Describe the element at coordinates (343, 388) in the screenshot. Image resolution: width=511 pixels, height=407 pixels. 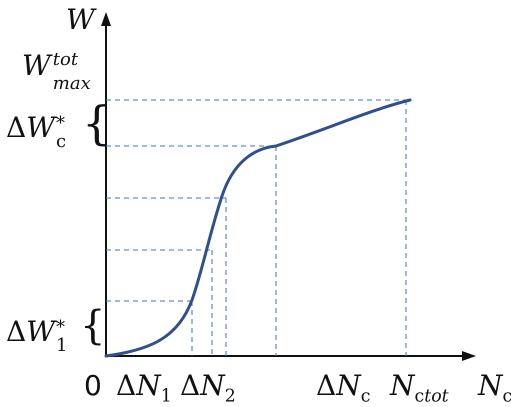
I see `x-tick-dnc: ΔNc` at that location.